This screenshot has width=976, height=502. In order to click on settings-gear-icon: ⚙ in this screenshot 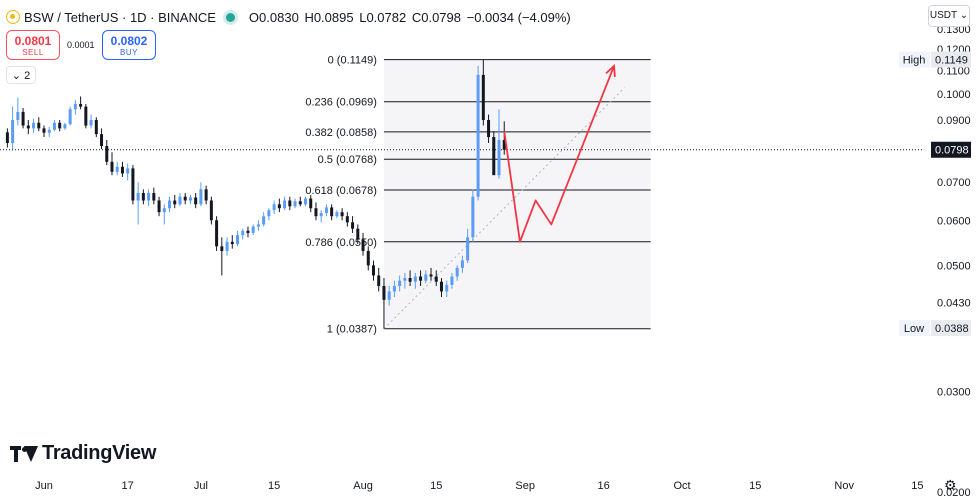, I will do `click(950, 485)`.